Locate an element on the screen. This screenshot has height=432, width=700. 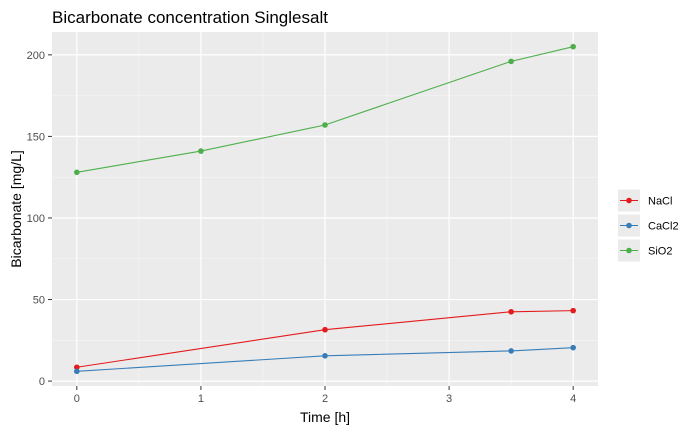
x-tick-label: 2 is located at coordinates (325, 399).